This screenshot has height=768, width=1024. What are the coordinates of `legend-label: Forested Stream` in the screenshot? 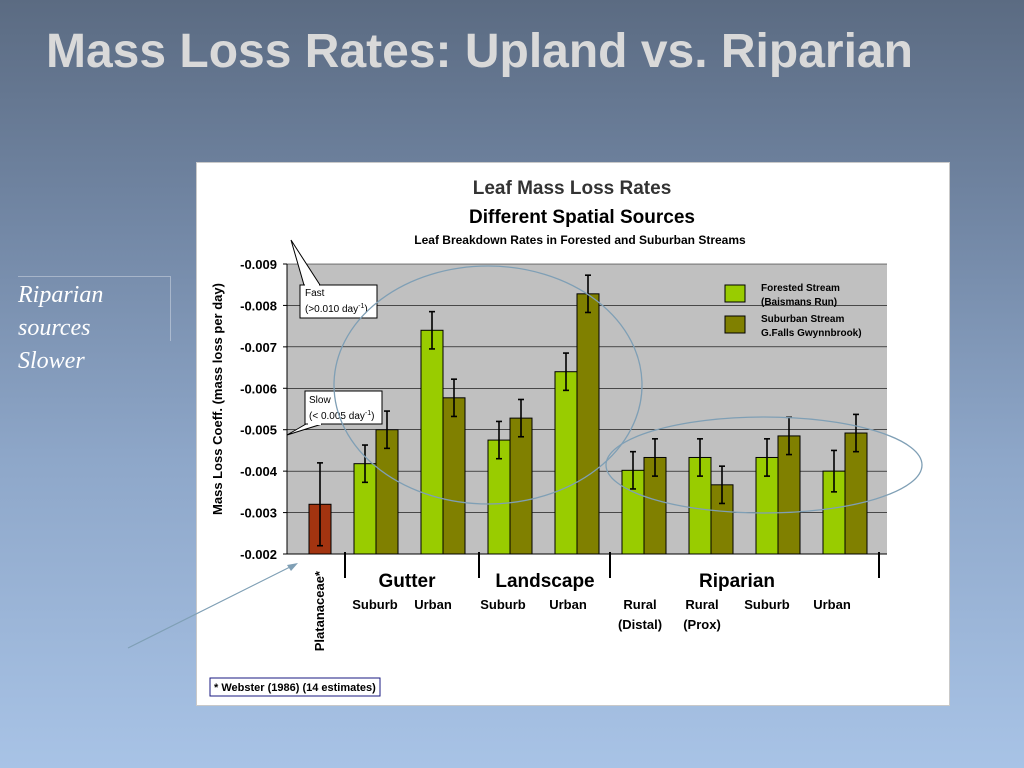 It's located at (800, 288).